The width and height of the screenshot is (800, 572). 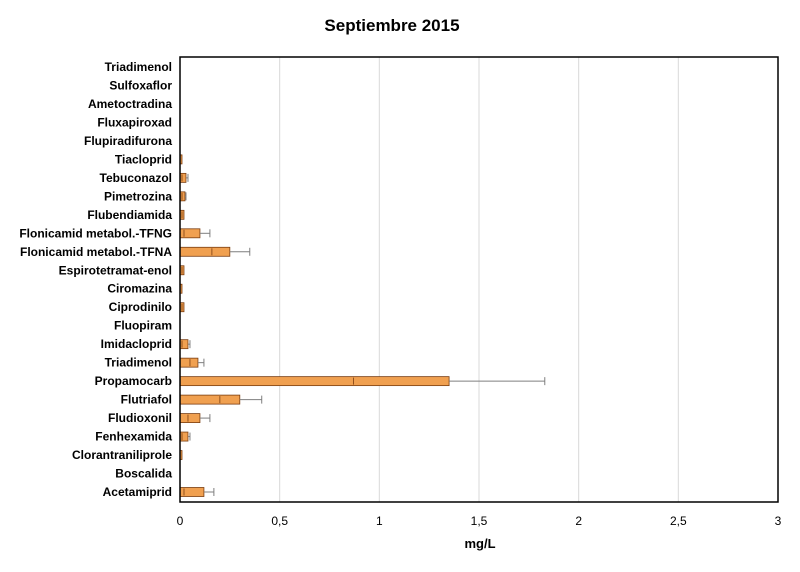 I want to click on category-label: Pimetrozina, so click(x=138, y=196).